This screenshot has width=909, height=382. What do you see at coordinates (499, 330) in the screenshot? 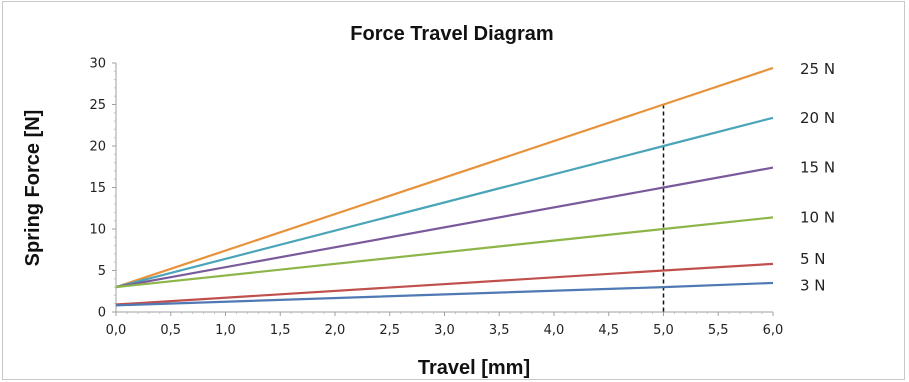
I see `x-tick-label: 3,5` at bounding box center [499, 330].